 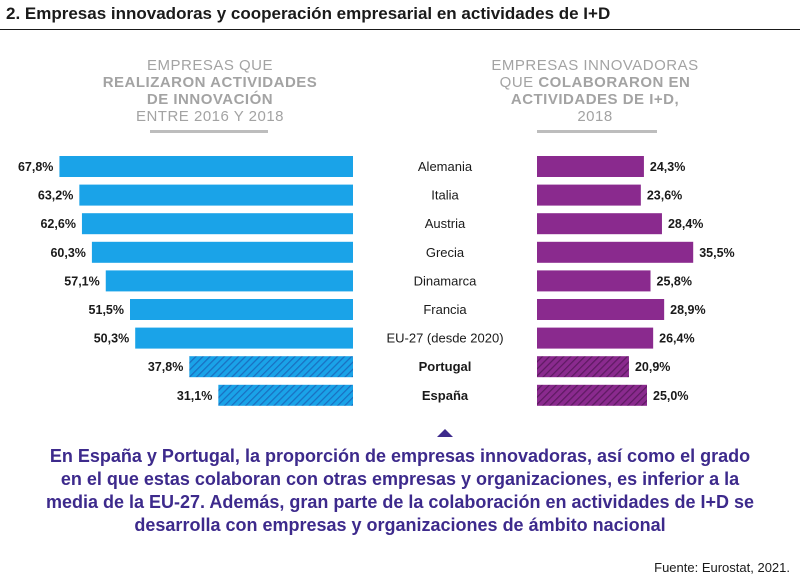 I want to click on right-value-label-francia: 28,9%, so click(x=687, y=310).